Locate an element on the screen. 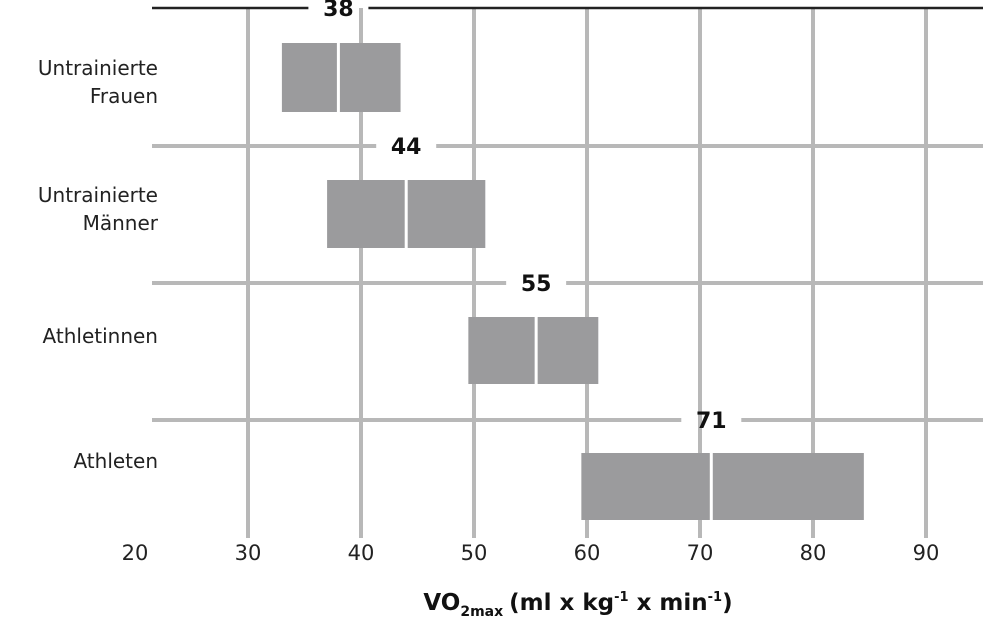  median-label: 55 is located at coordinates (536, 284).